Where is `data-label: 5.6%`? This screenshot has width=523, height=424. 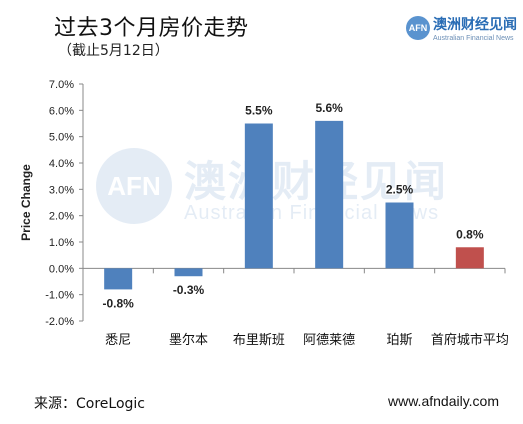
data-label: 5.6% is located at coordinates (329, 108).